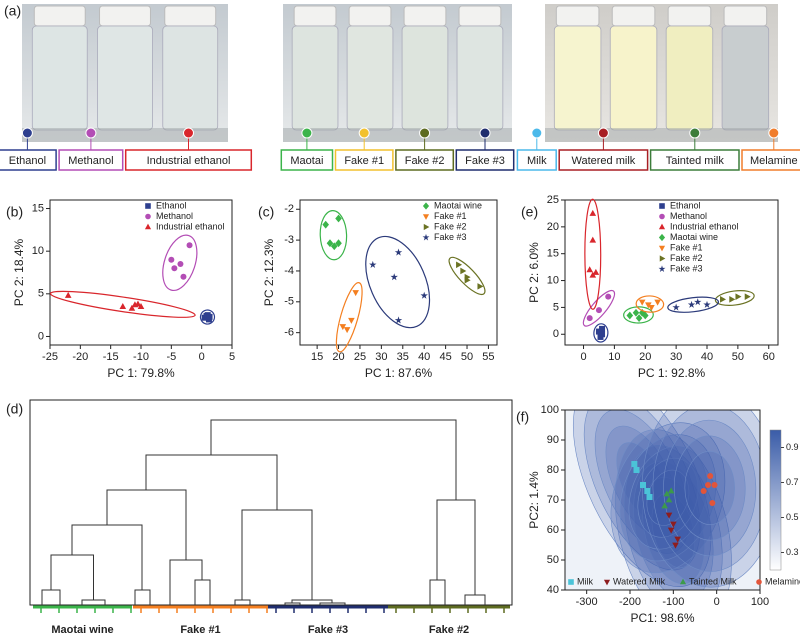  Describe the element at coordinates (266, 212) in the screenshot. I see `panel-letter: (c)` at that location.